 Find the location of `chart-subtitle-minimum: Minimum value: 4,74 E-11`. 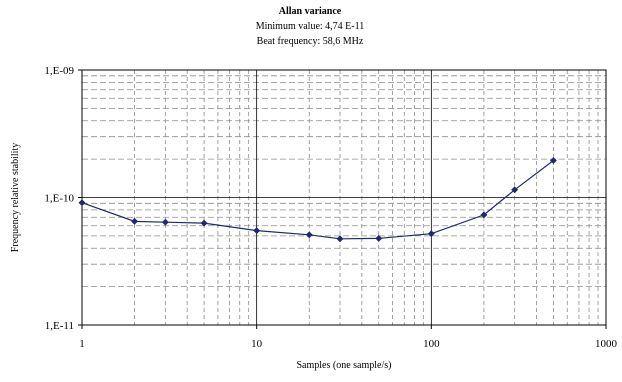

chart-subtitle-minimum: Minimum value: 4,74 E-11 is located at coordinates (310, 26).